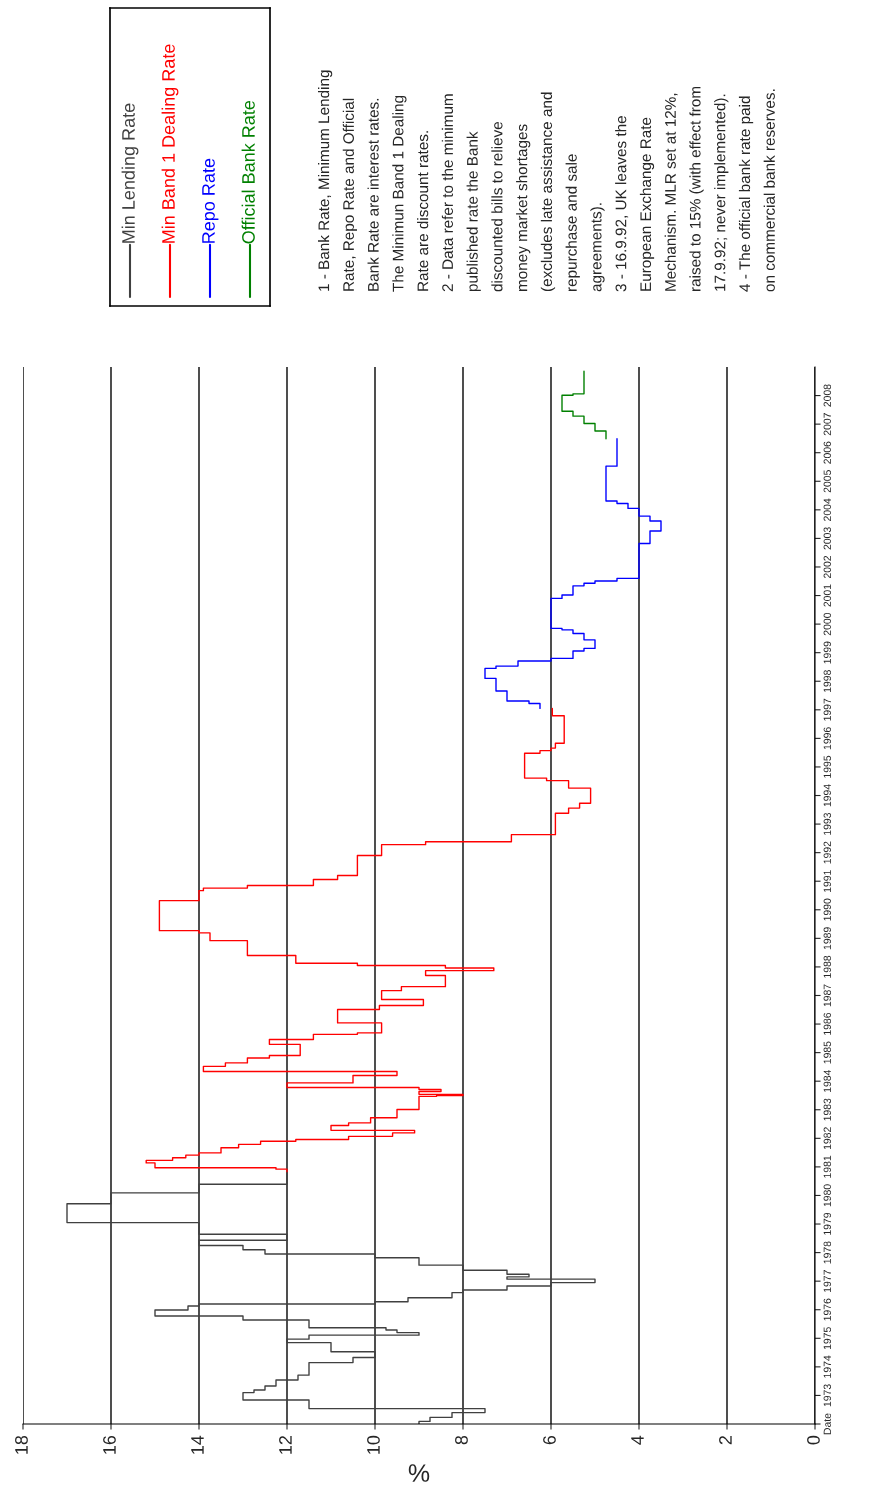  Describe the element at coordinates (130, 173) in the screenshot. I see `text: Min Lending Rate` at that location.